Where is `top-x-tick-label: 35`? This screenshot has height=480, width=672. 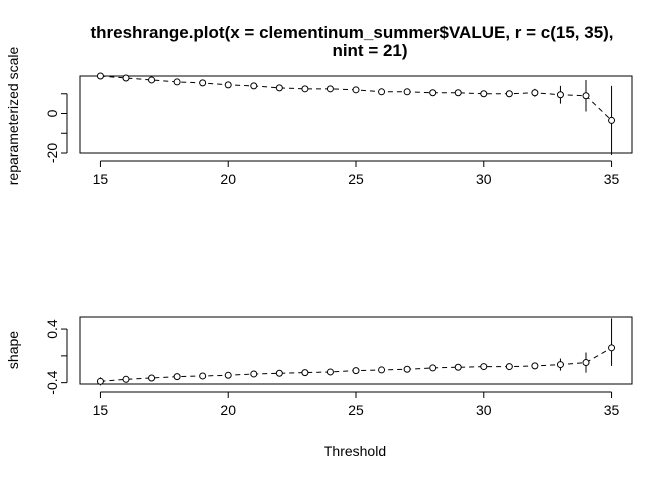
top-x-tick-label: 35 is located at coordinates (612, 179).